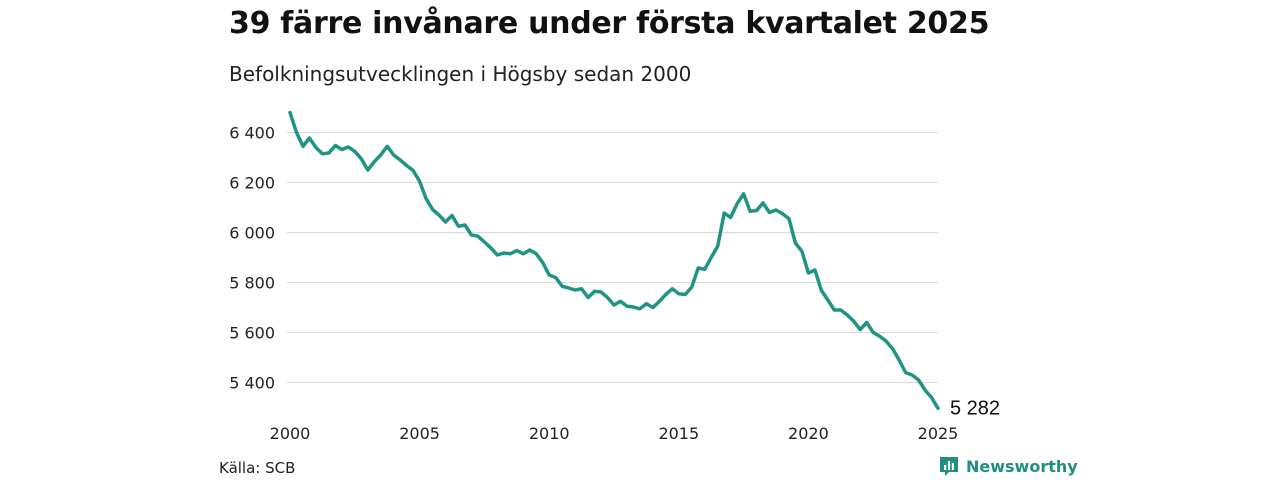 Image resolution: width=1280 pixels, height=480 pixels. I want to click on y-tick-label: 5 800, so click(252, 283).